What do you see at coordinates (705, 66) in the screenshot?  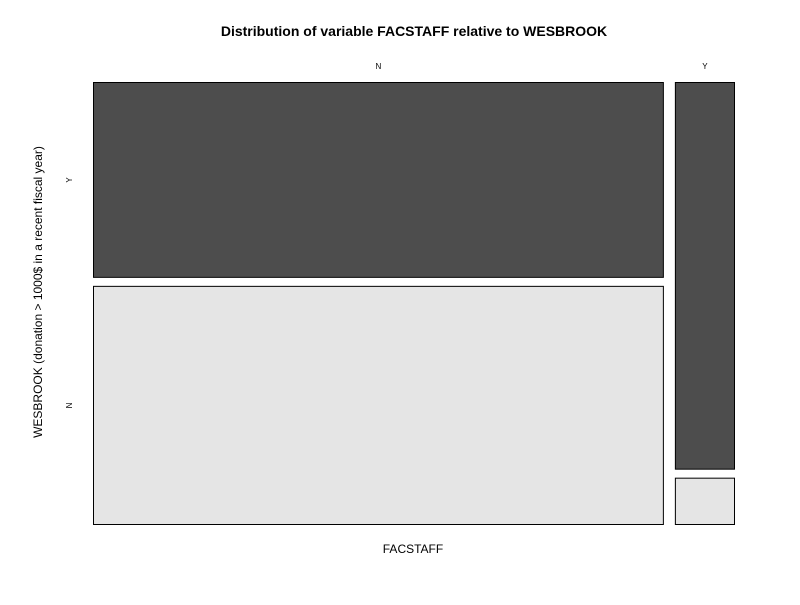 I see `x-tick-label-y: Y` at bounding box center [705, 66].